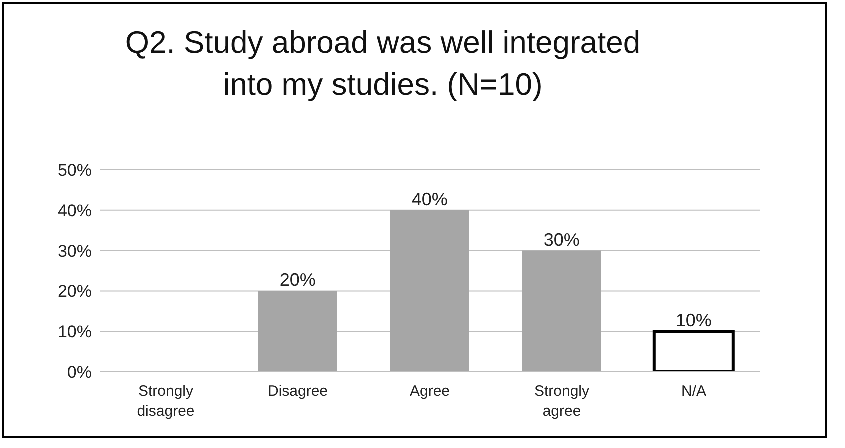  Describe the element at coordinates (562, 401) in the screenshot. I see `x-tick-label: Strongly agree` at that location.